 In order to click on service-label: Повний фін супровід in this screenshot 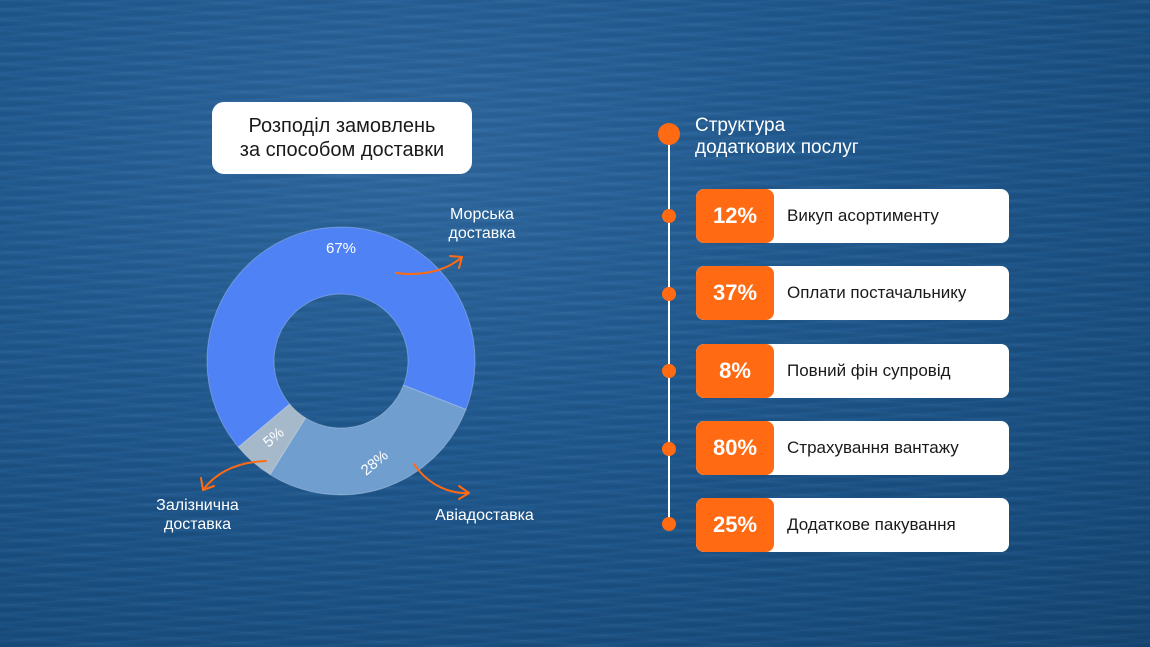, I will do `click(869, 370)`.